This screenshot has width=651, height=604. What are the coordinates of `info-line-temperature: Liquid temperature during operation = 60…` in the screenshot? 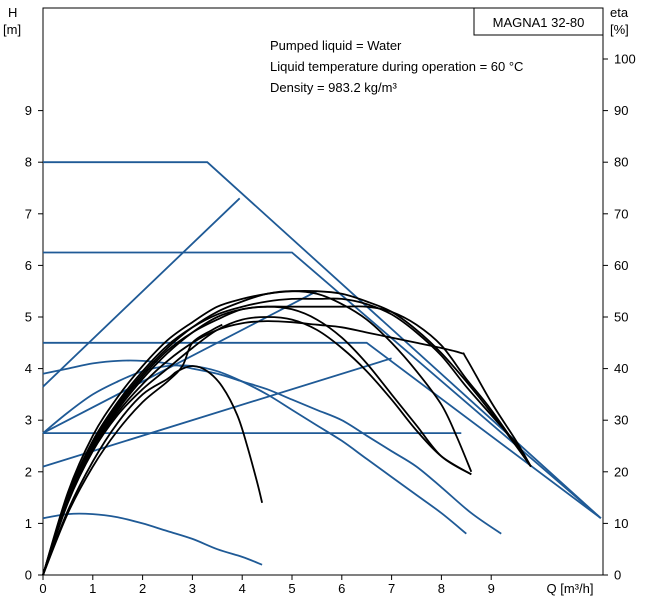 It's located at (396, 66).